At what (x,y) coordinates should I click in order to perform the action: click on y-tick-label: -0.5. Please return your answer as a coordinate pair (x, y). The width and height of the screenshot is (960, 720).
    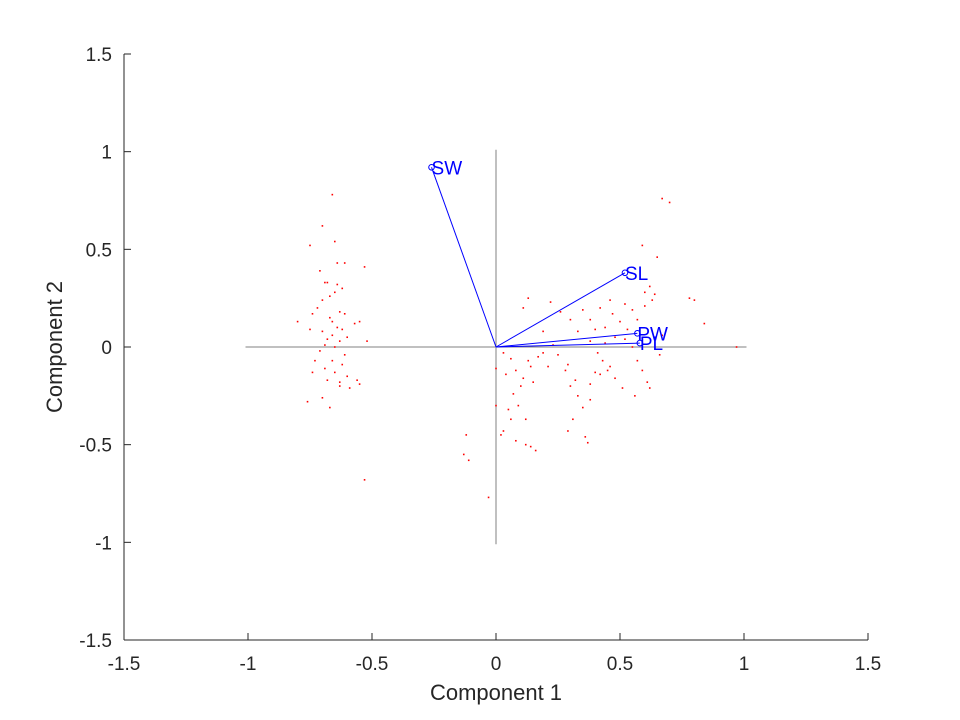
    Looking at the image, I should click on (95, 446).